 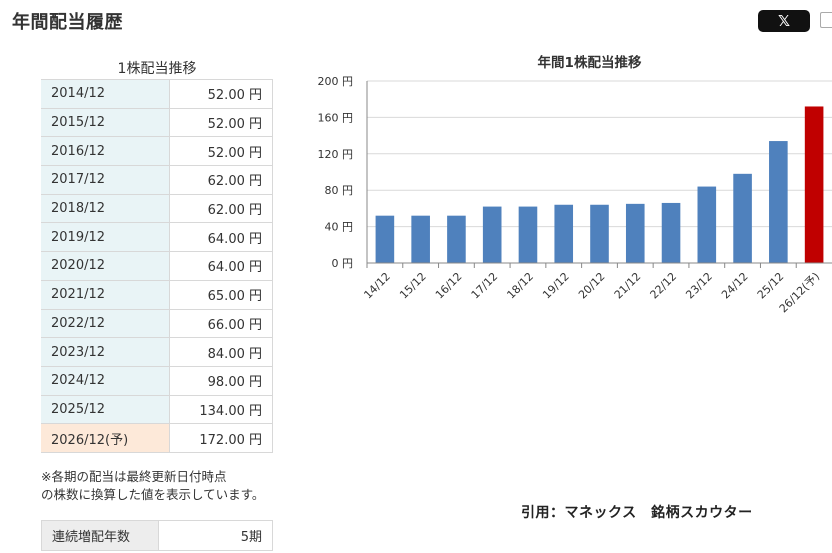 What do you see at coordinates (485, 286) in the screenshot?
I see `x-tick-label: 17/12` at bounding box center [485, 286].